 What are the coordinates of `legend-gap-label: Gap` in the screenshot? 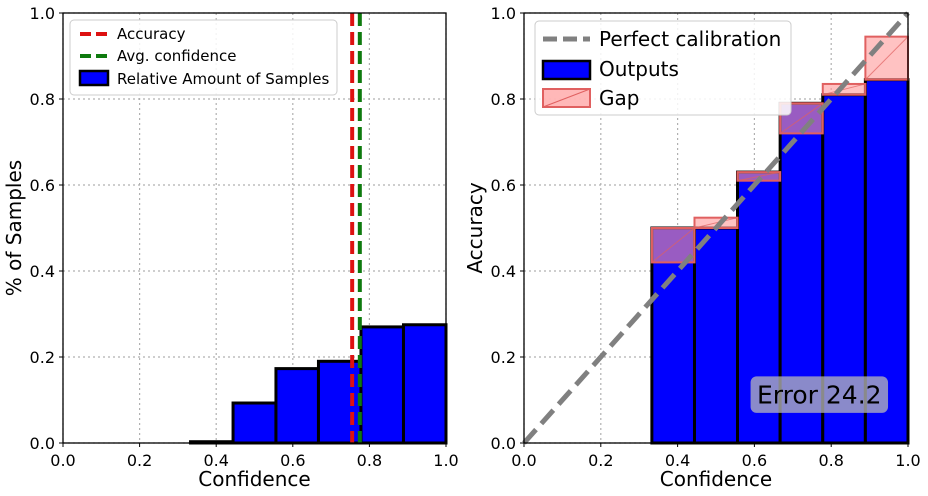 It's located at (619, 98).